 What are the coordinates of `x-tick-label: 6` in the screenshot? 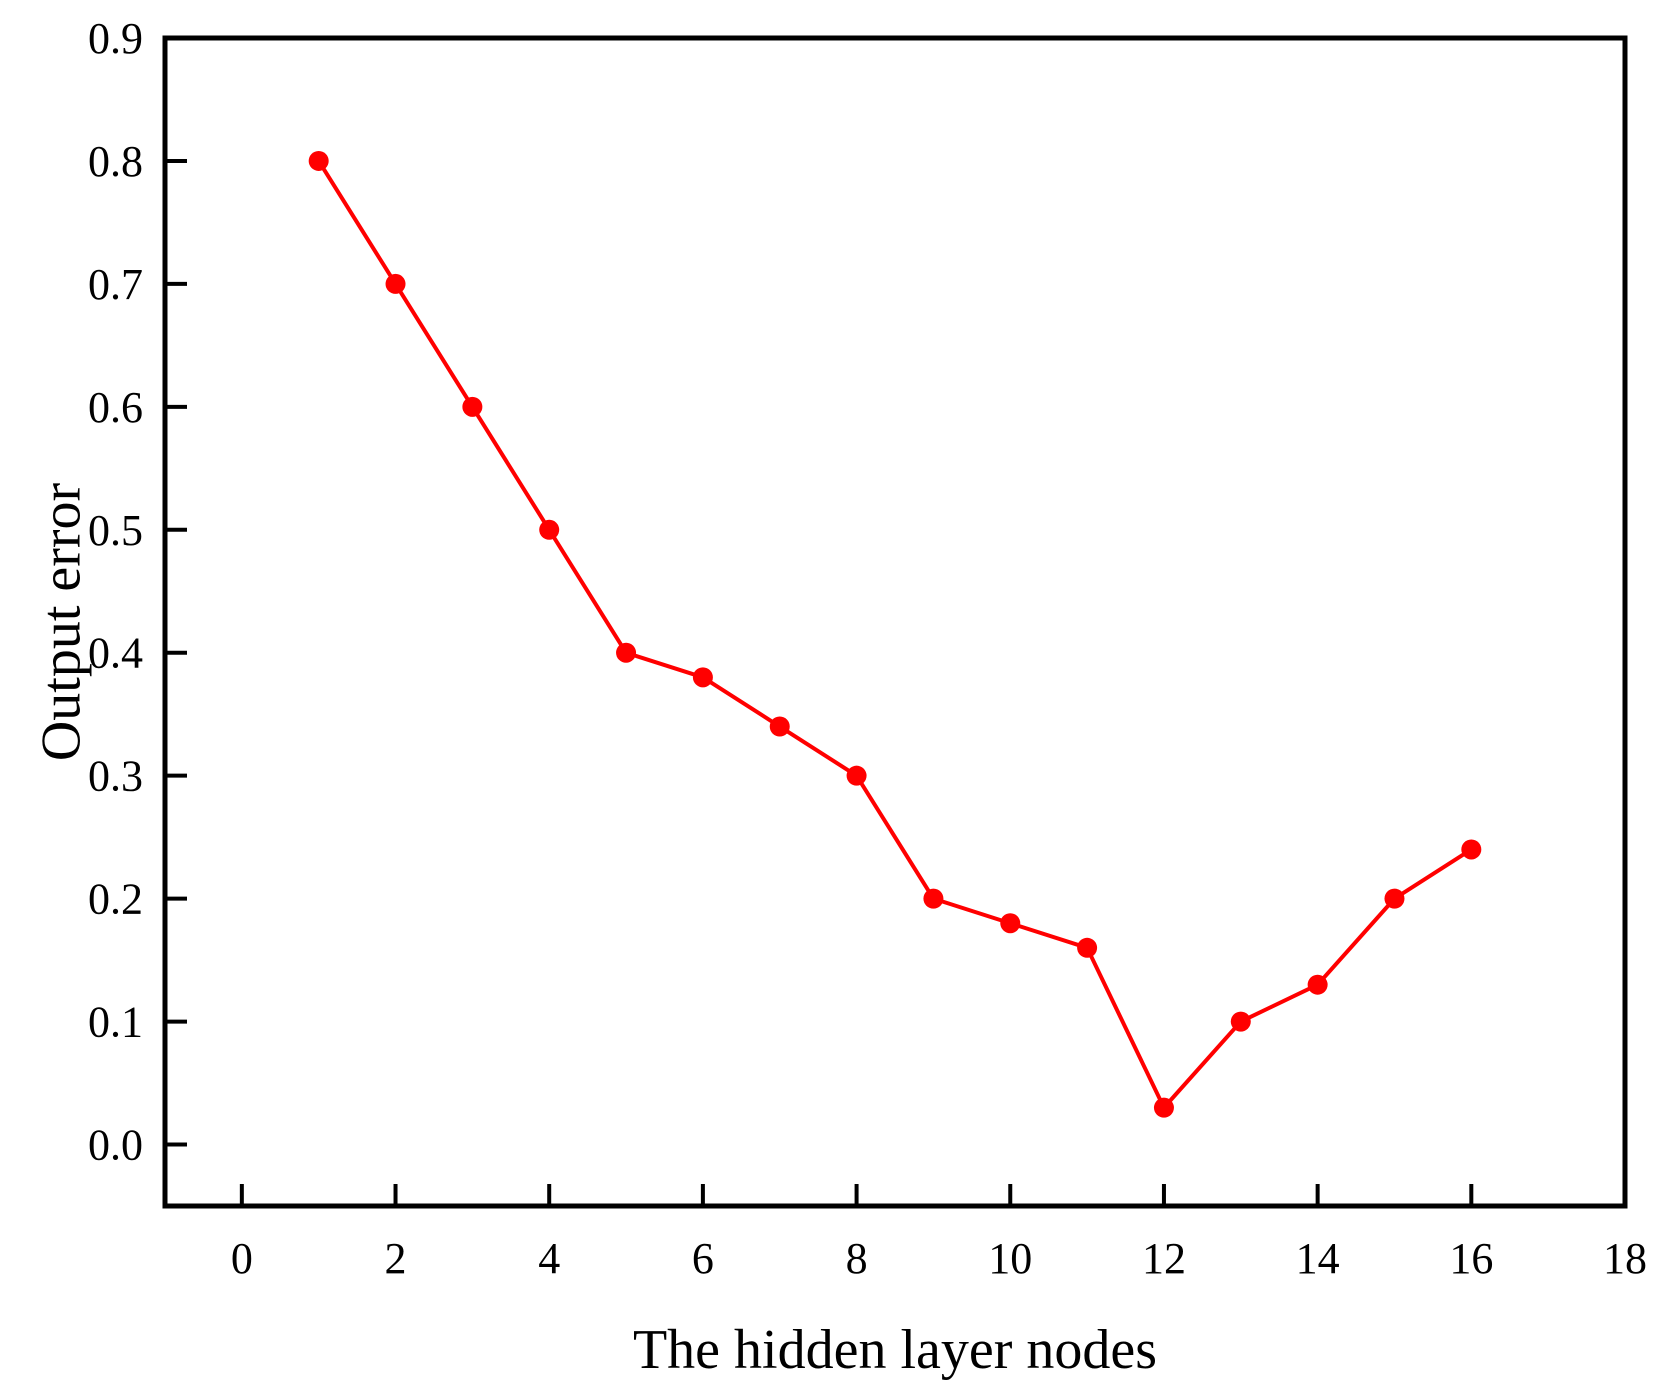 It's located at (703, 1258).